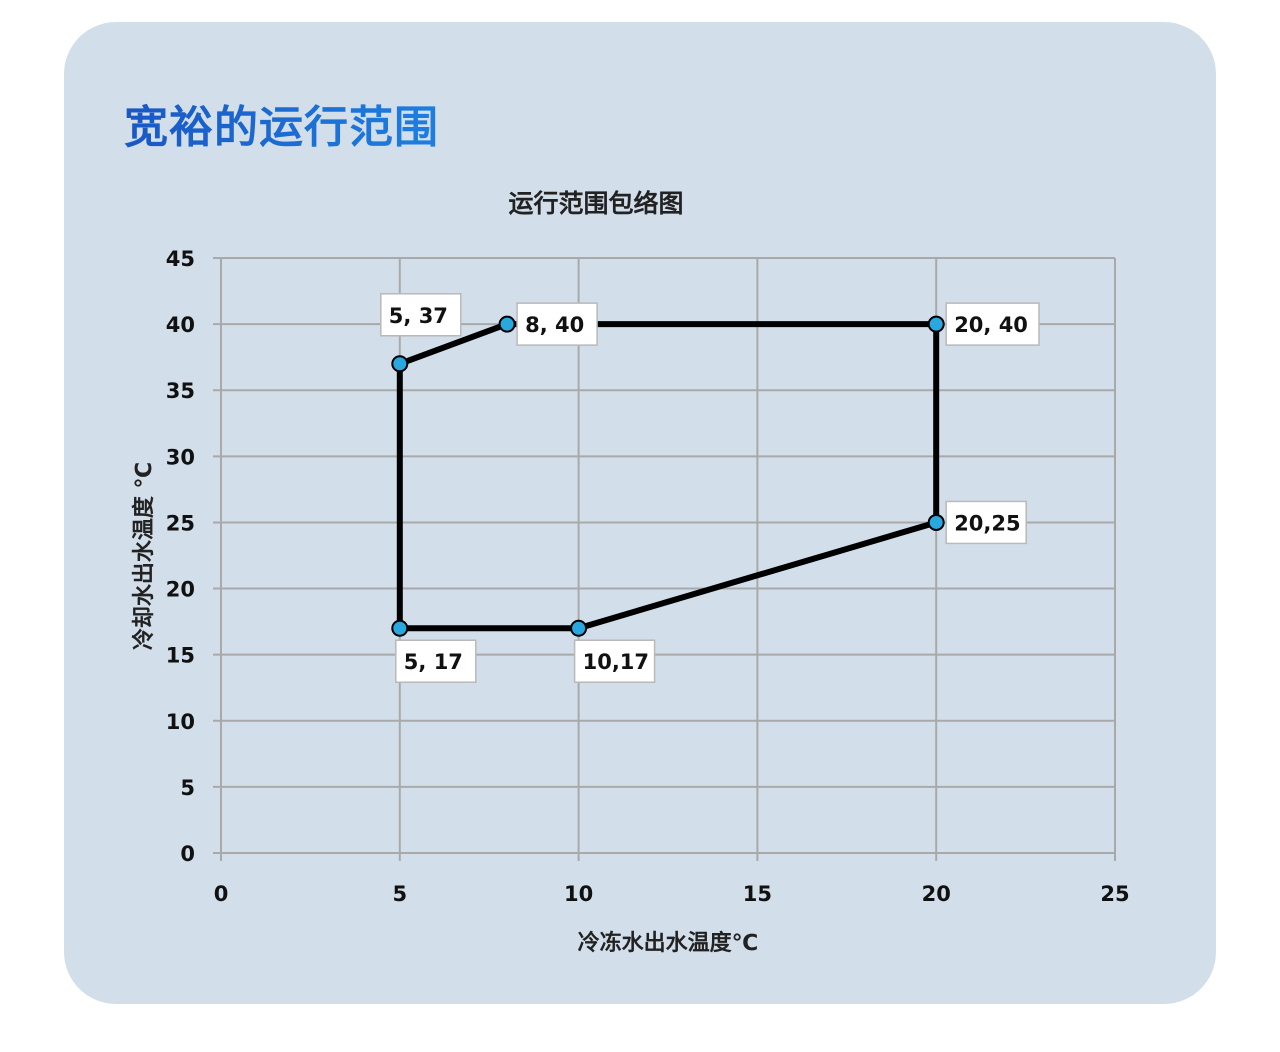 This screenshot has height=1052, width=1280. I want to click on x-axis-label: 冷冻水出水温度℃, so click(668, 943).